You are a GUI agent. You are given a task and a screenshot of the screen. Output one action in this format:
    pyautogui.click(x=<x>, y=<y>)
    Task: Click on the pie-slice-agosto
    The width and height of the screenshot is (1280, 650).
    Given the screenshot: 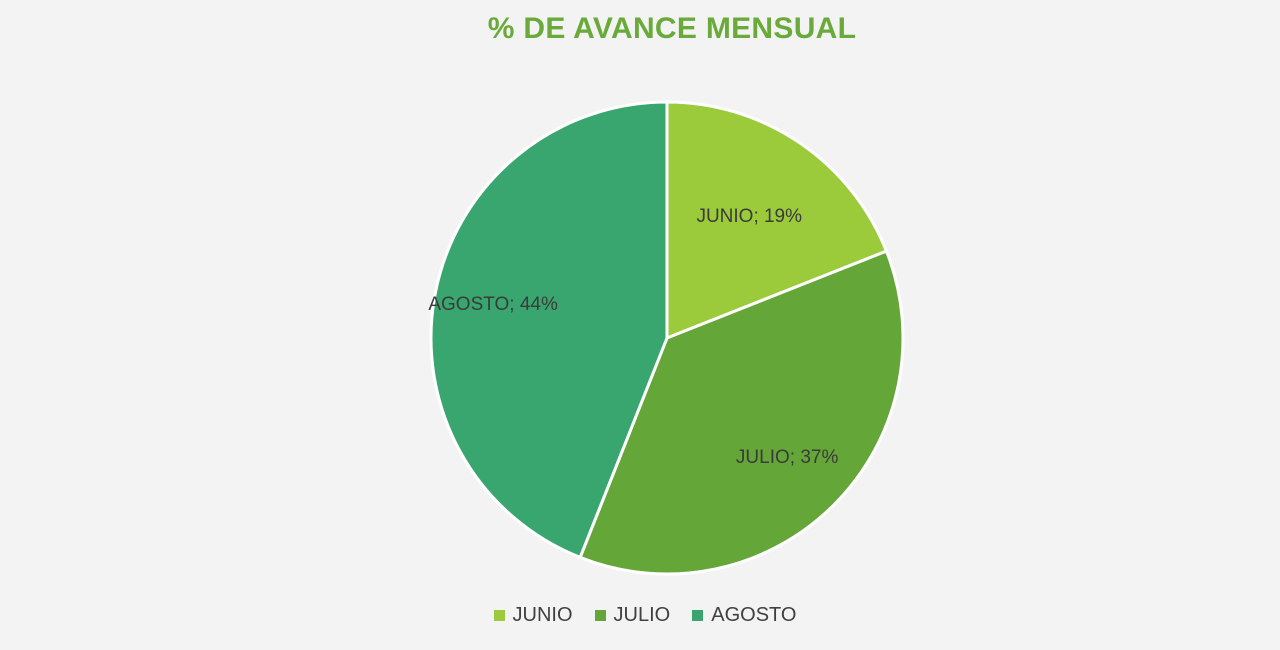 What is the action you would take?
    pyautogui.click(x=549, y=329)
    